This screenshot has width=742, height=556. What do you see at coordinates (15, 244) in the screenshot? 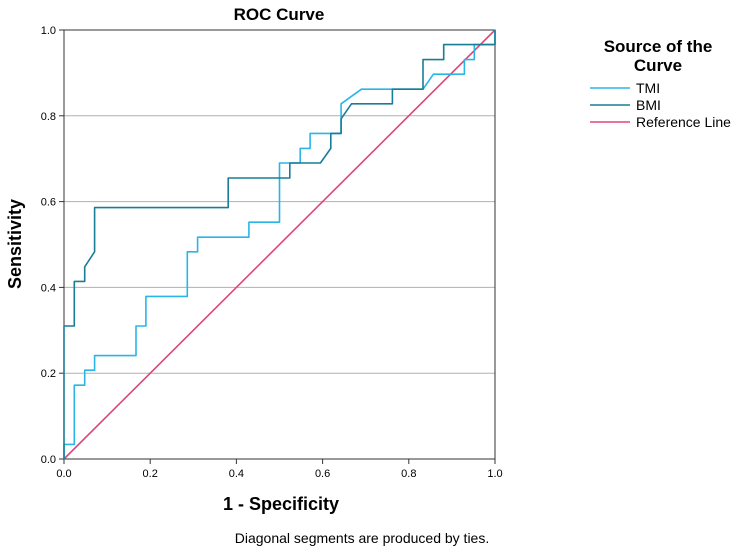
I see `y-axis-label: Sensitivity` at bounding box center [15, 244].